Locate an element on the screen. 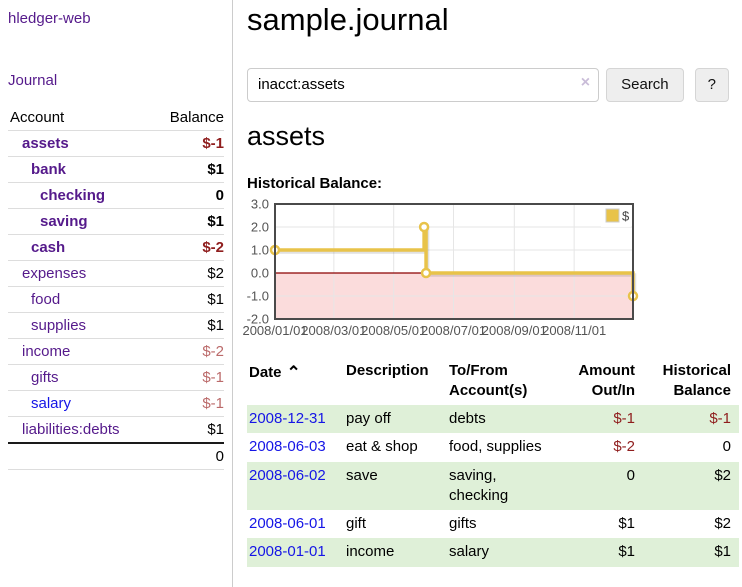 The height and width of the screenshot is (587, 742). account-link-saving: saving is located at coordinates (64, 221).